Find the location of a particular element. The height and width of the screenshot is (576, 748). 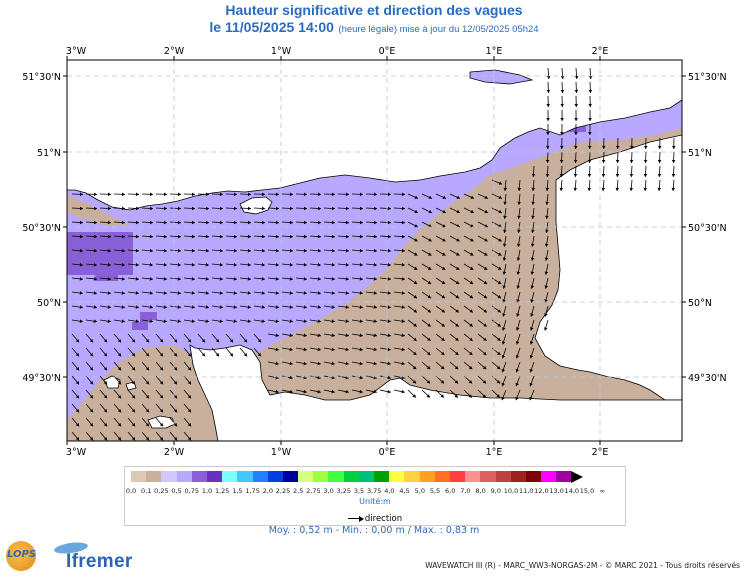

colorbar-tick-label: 11,0 is located at coordinates (526, 491).